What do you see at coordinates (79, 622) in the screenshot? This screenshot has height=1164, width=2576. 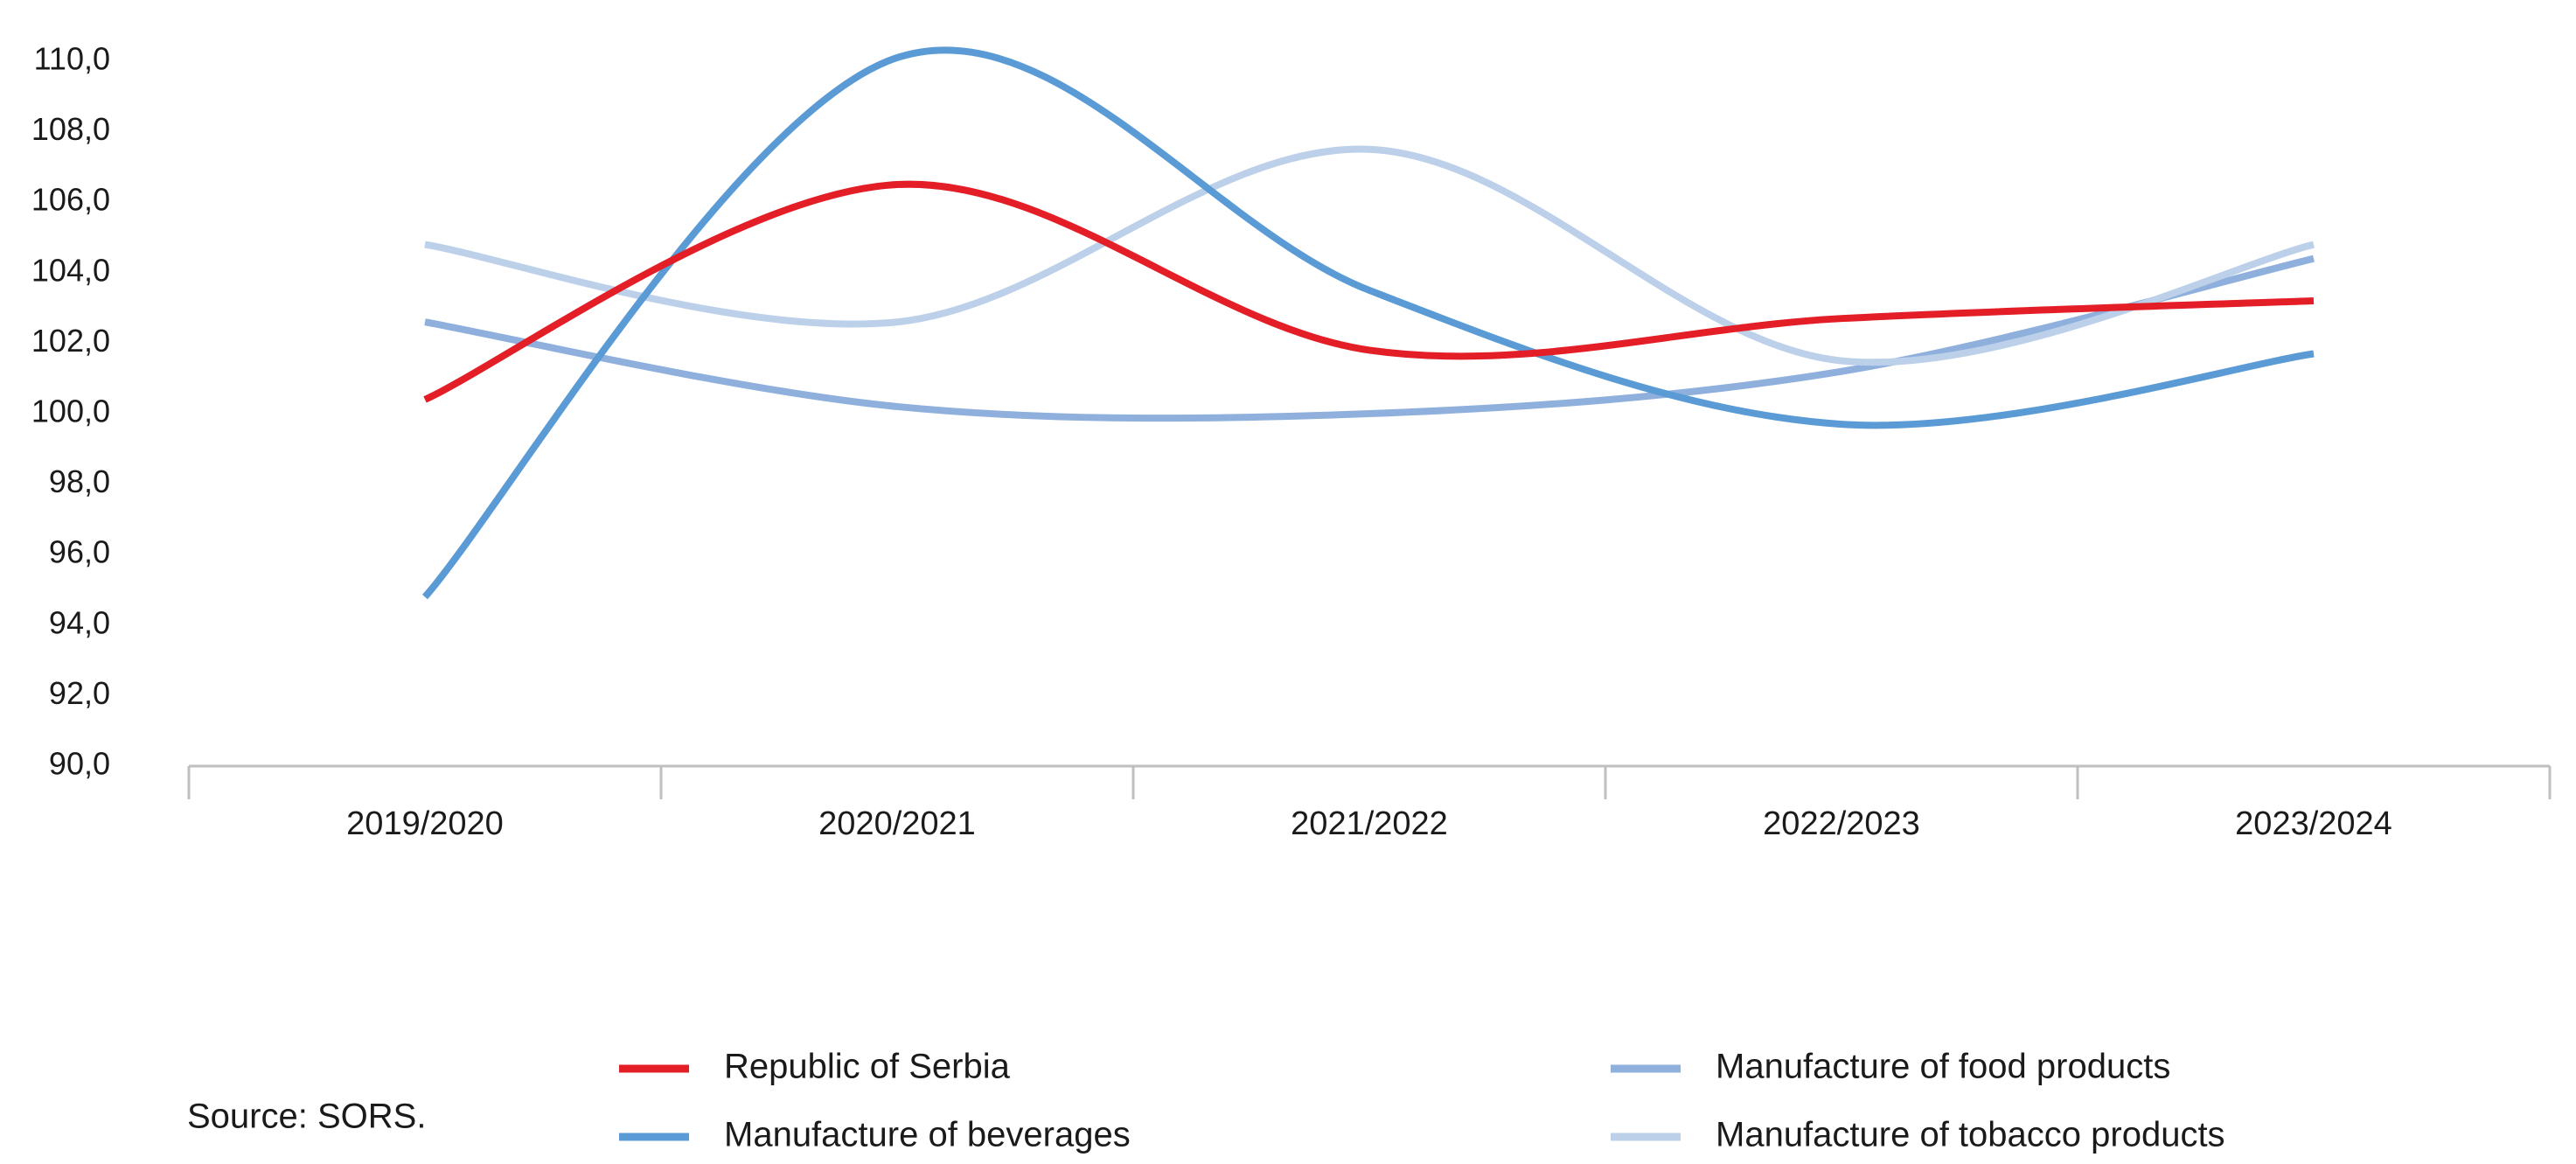 I see `y-tick-label: 94,0` at bounding box center [79, 622].